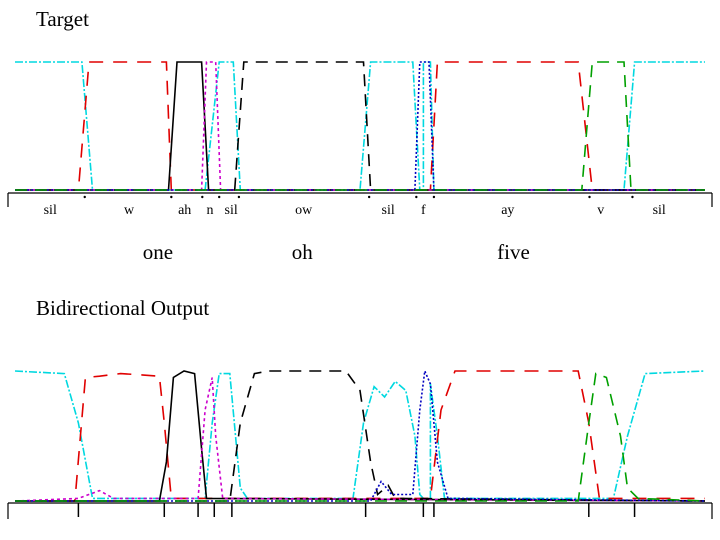  I want to click on phone-label: ay, so click(507, 210).